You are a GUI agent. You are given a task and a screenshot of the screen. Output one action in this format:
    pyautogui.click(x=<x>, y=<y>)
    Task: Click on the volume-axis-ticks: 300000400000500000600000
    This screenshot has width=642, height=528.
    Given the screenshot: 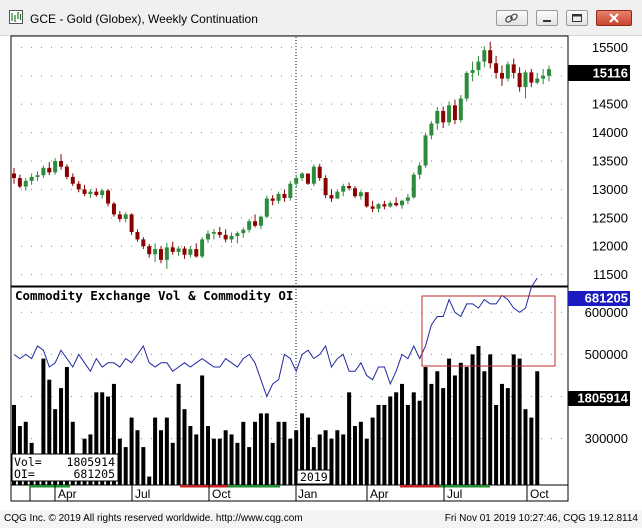 What is the action you would take?
    pyautogui.click(x=606, y=375)
    